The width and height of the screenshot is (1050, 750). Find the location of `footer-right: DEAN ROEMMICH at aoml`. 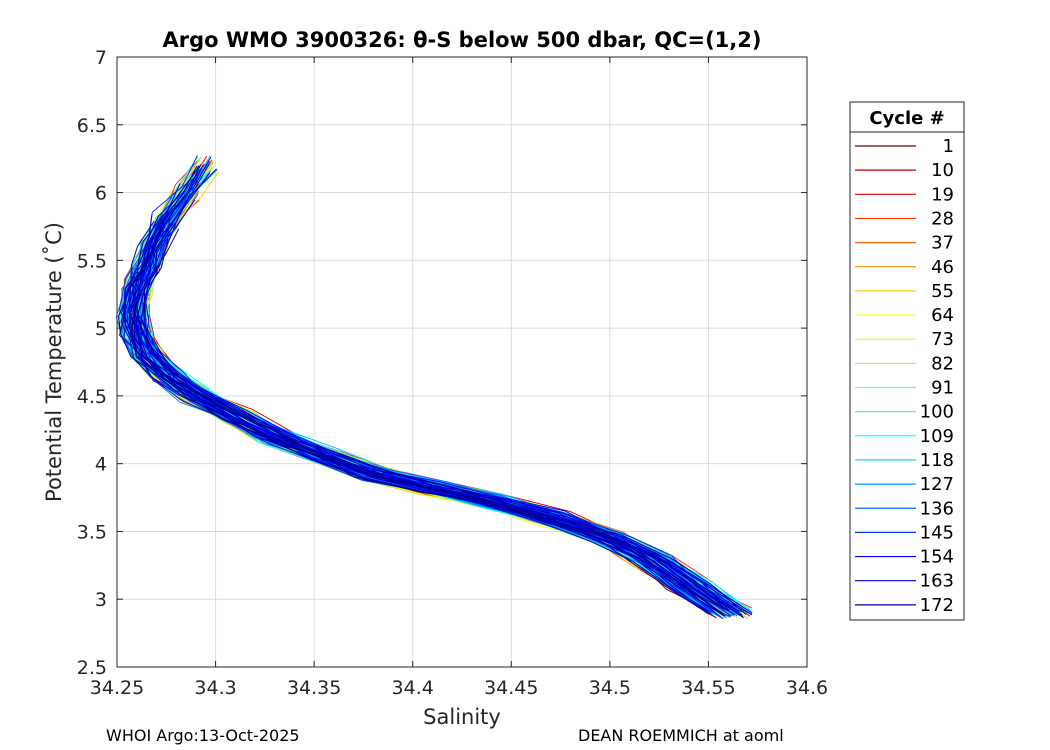

footer-right: DEAN ROEMMICH at aoml is located at coordinates (681, 735).